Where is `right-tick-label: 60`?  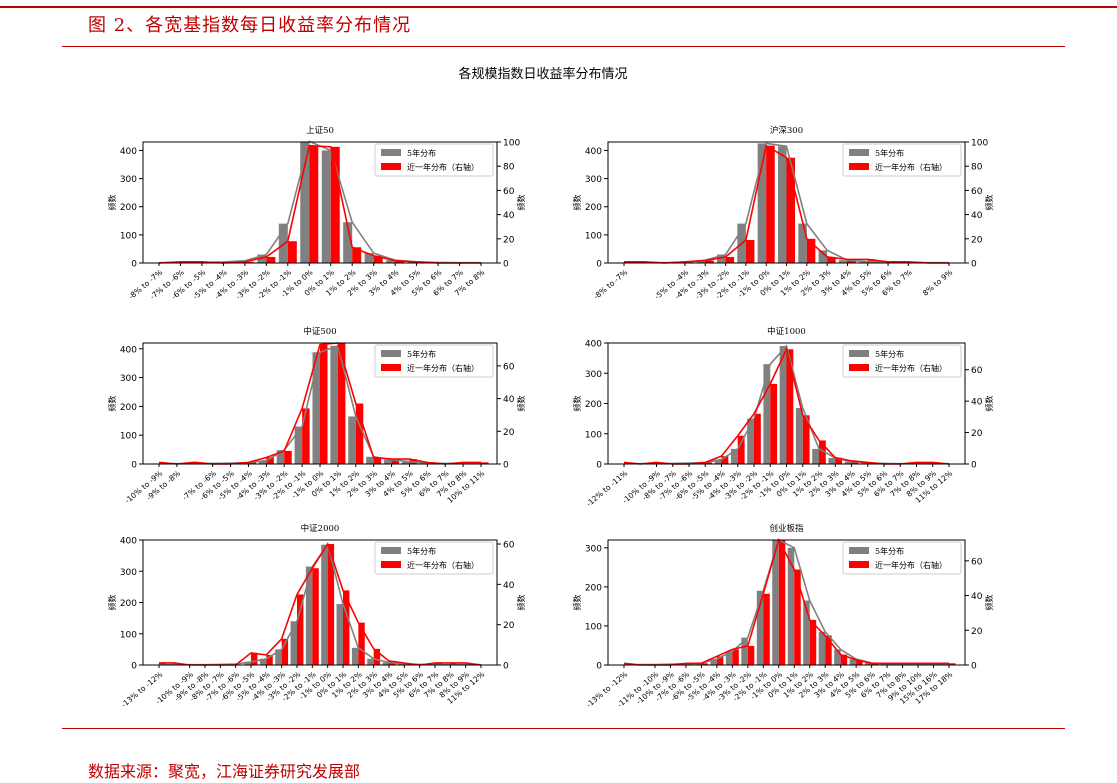
right-tick-label: 60 is located at coordinates (509, 192).